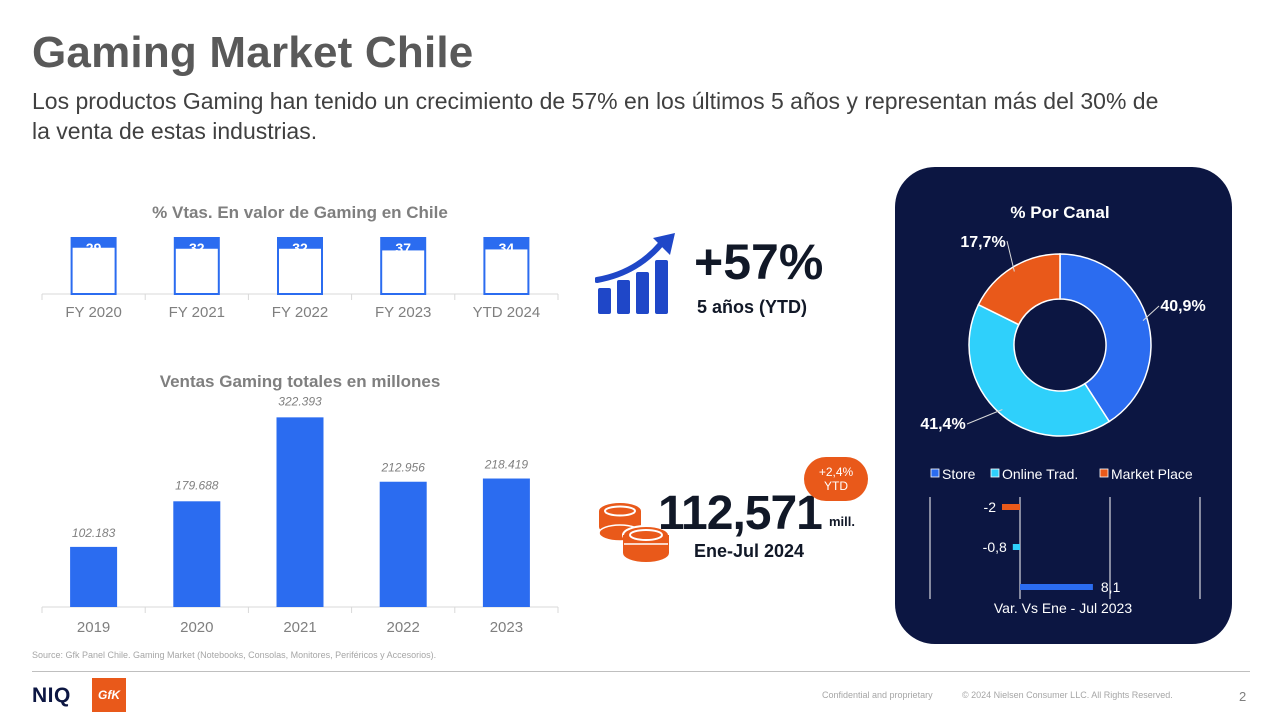  What do you see at coordinates (506, 627) in the screenshot?
I see `sales-category-label: 2023` at bounding box center [506, 627].